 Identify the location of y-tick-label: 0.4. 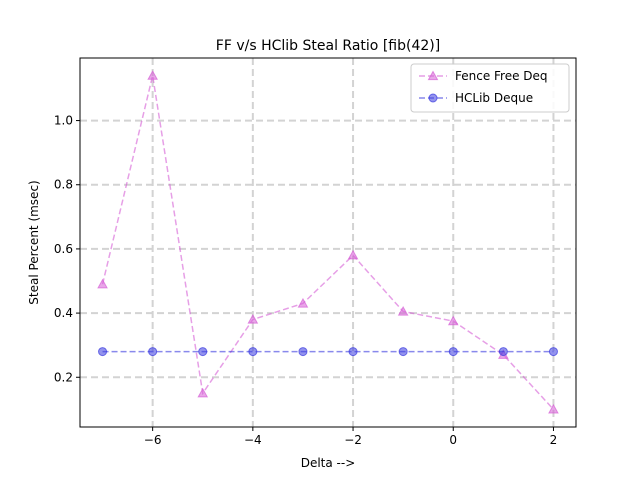
(63, 313).